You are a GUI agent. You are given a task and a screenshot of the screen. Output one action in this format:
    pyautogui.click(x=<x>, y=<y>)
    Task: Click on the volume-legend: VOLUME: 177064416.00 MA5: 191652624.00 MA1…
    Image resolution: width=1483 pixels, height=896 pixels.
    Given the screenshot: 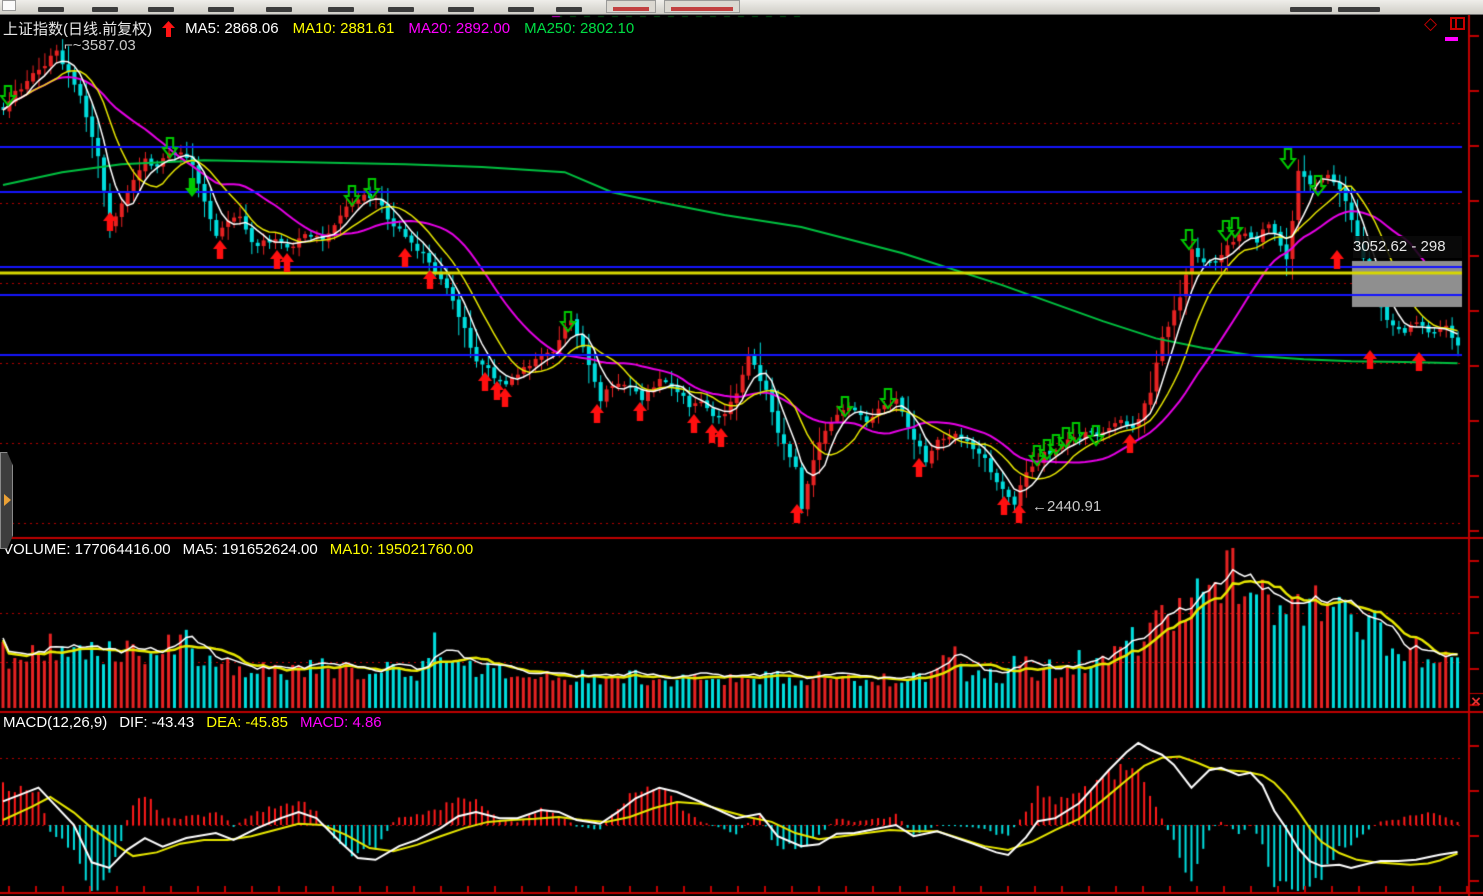 What is the action you would take?
    pyautogui.click(x=238, y=549)
    